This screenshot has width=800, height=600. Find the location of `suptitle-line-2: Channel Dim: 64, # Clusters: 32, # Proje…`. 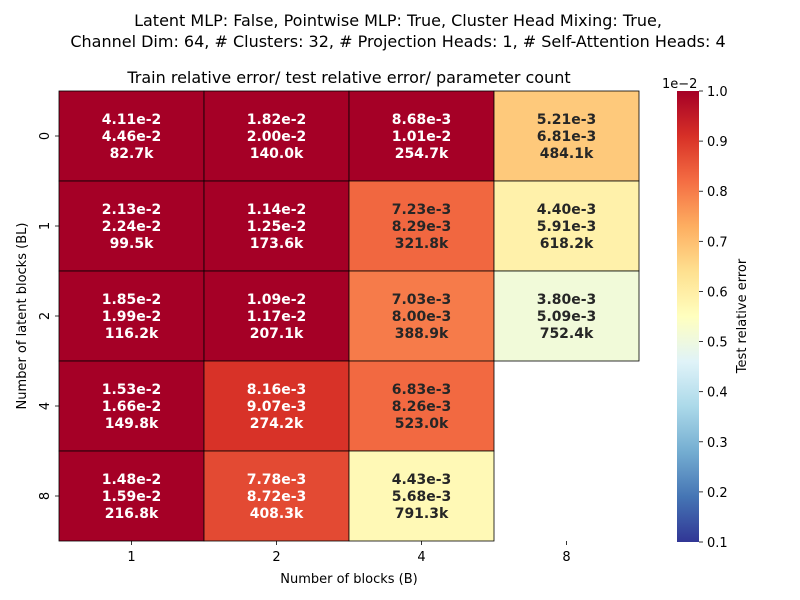

suptitle-line-2: Channel Dim: 64, # Clusters: 32, # Proje… is located at coordinates (397, 41).